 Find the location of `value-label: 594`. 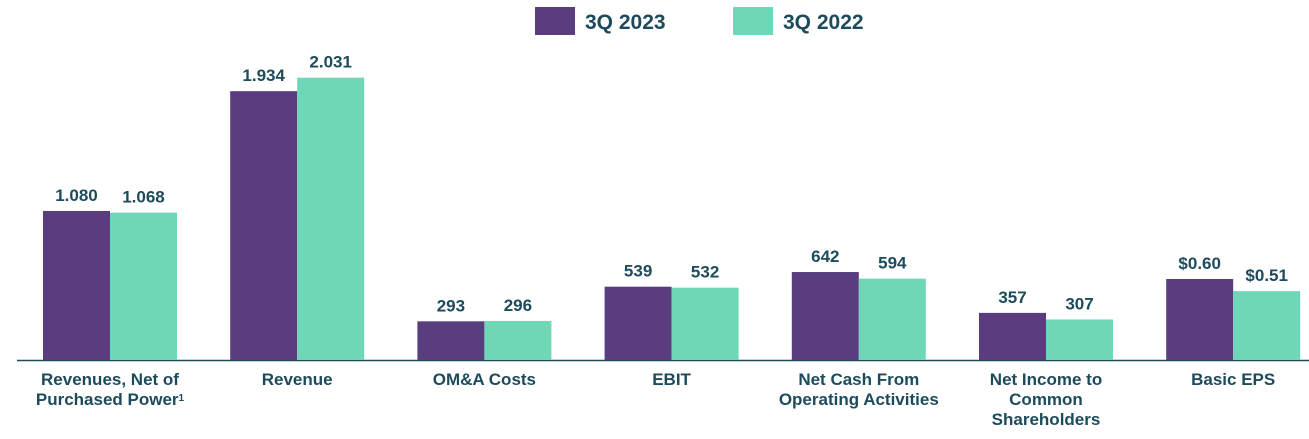

value-label: 594 is located at coordinates (892, 263).